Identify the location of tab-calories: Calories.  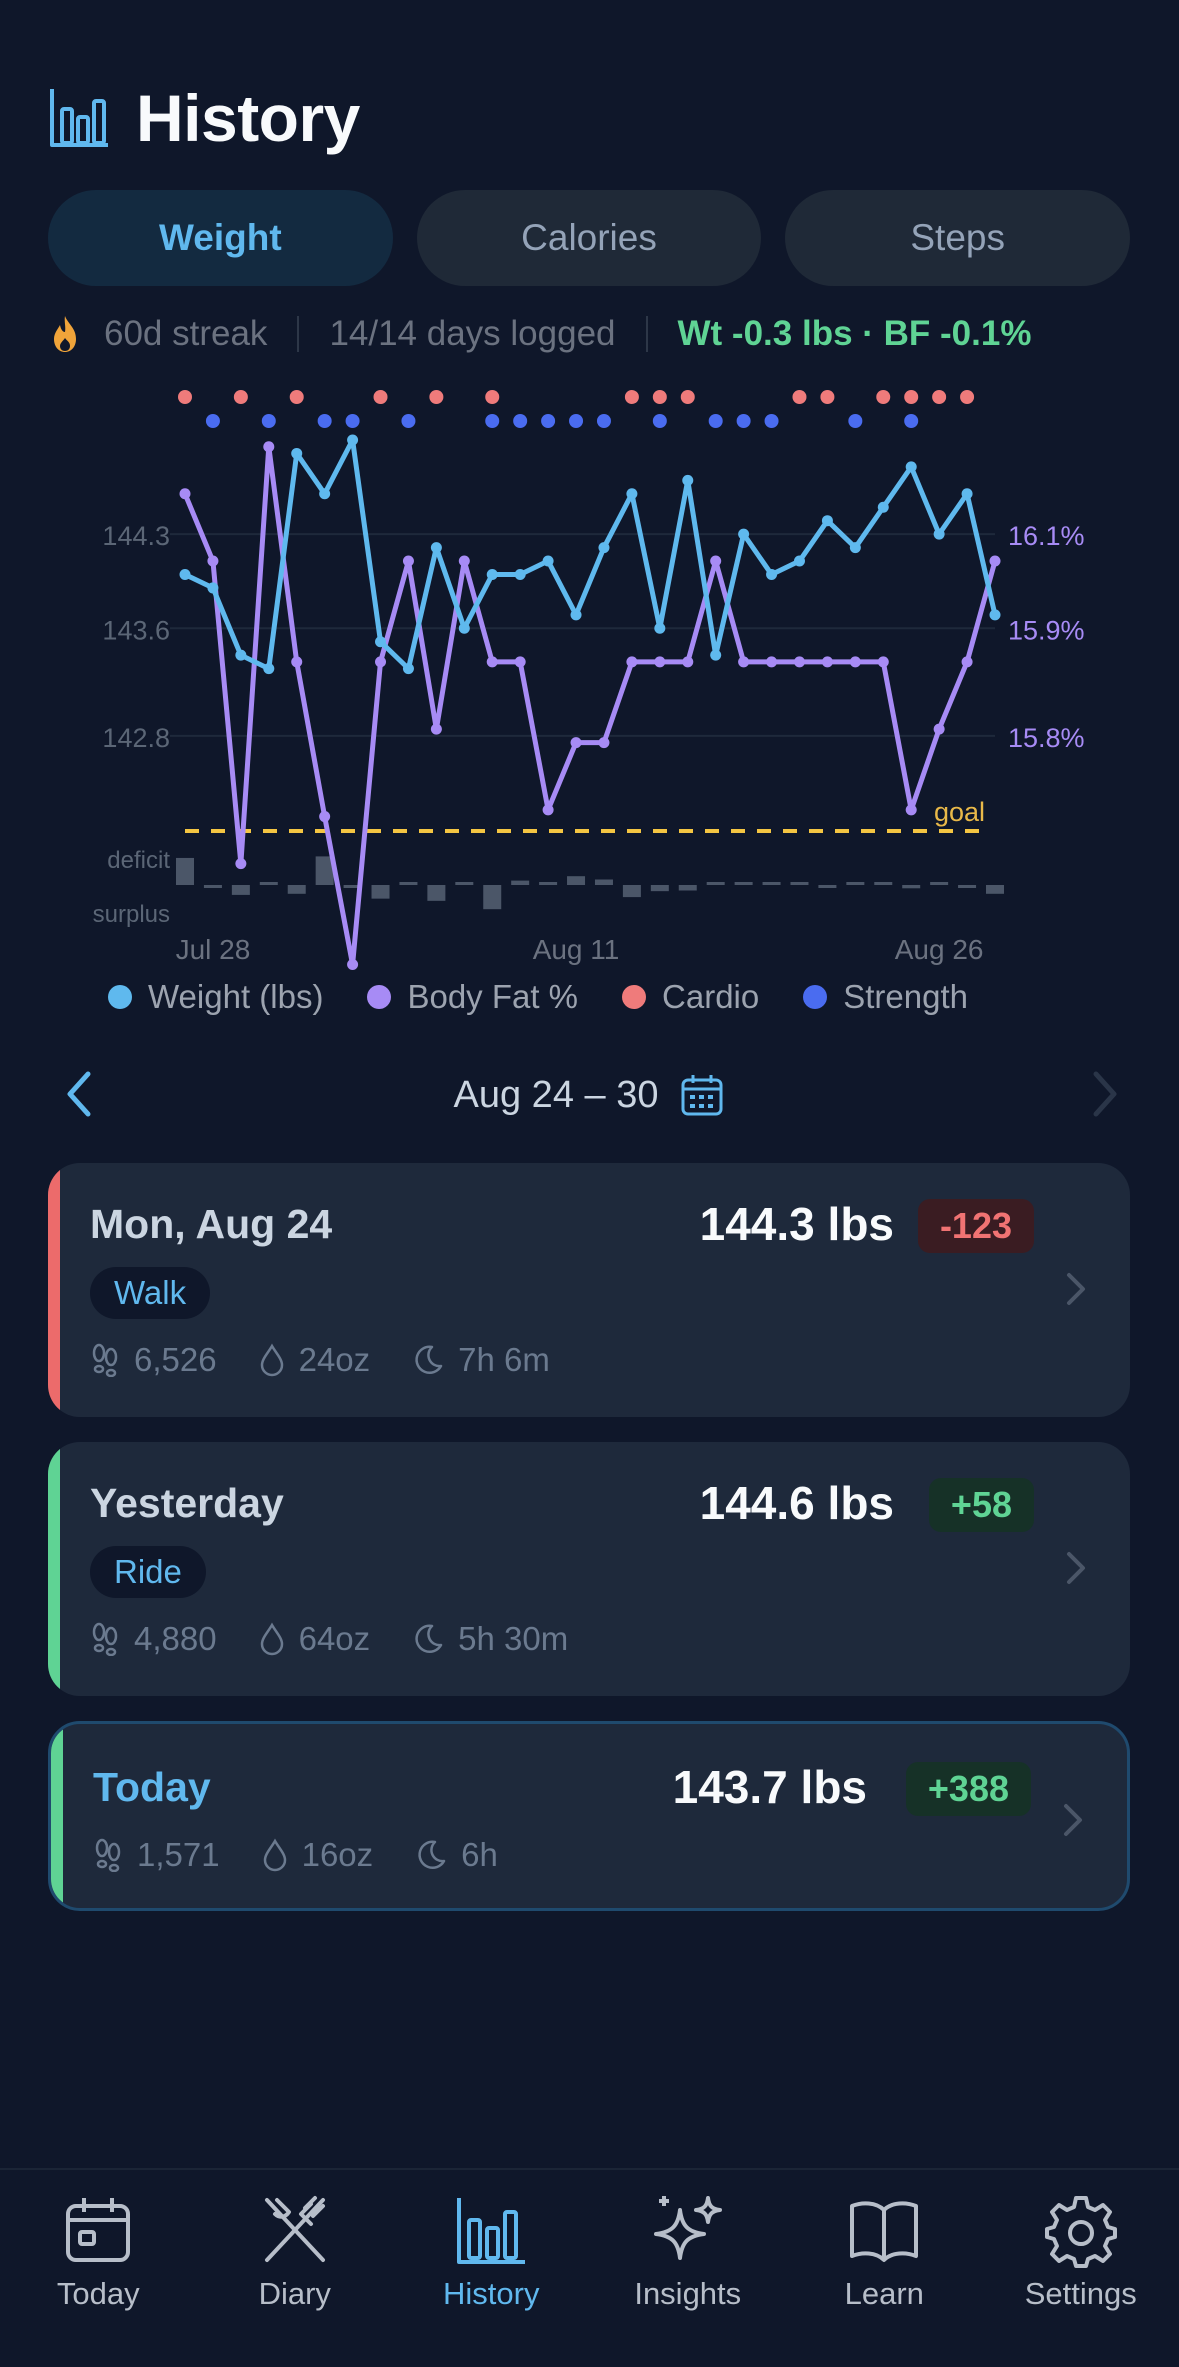
(589, 238).